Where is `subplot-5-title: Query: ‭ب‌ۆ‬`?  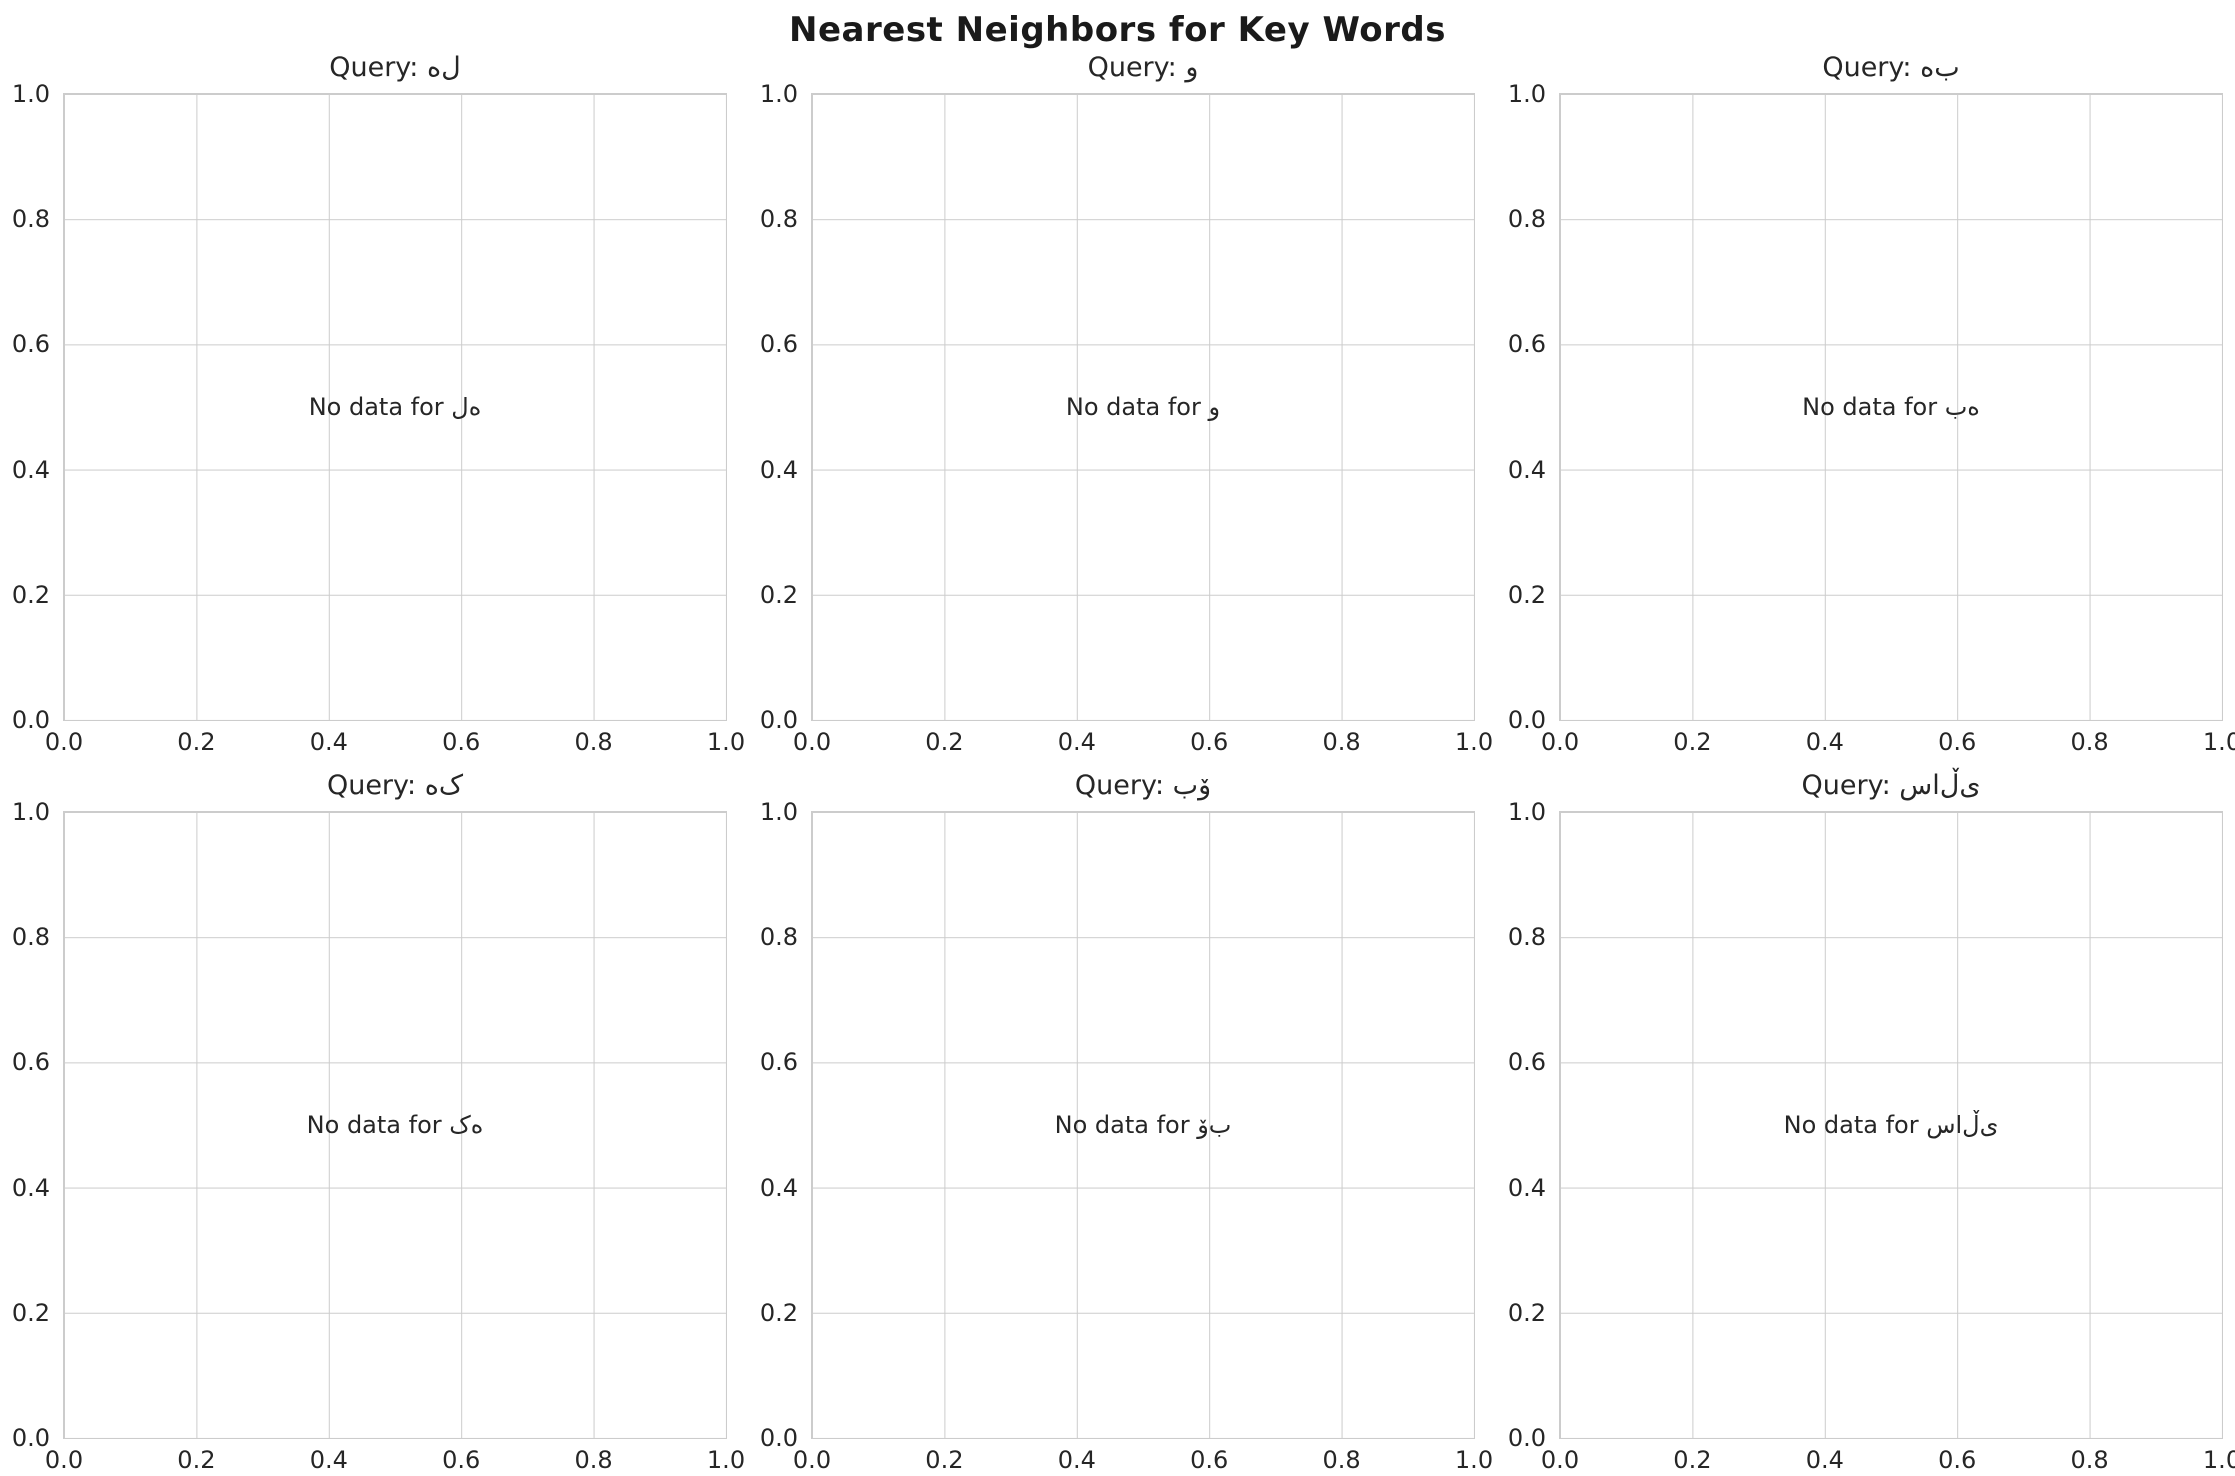
subplot-5-title: Query: ‭ب‌ۆ‬ is located at coordinates (1143, 785).